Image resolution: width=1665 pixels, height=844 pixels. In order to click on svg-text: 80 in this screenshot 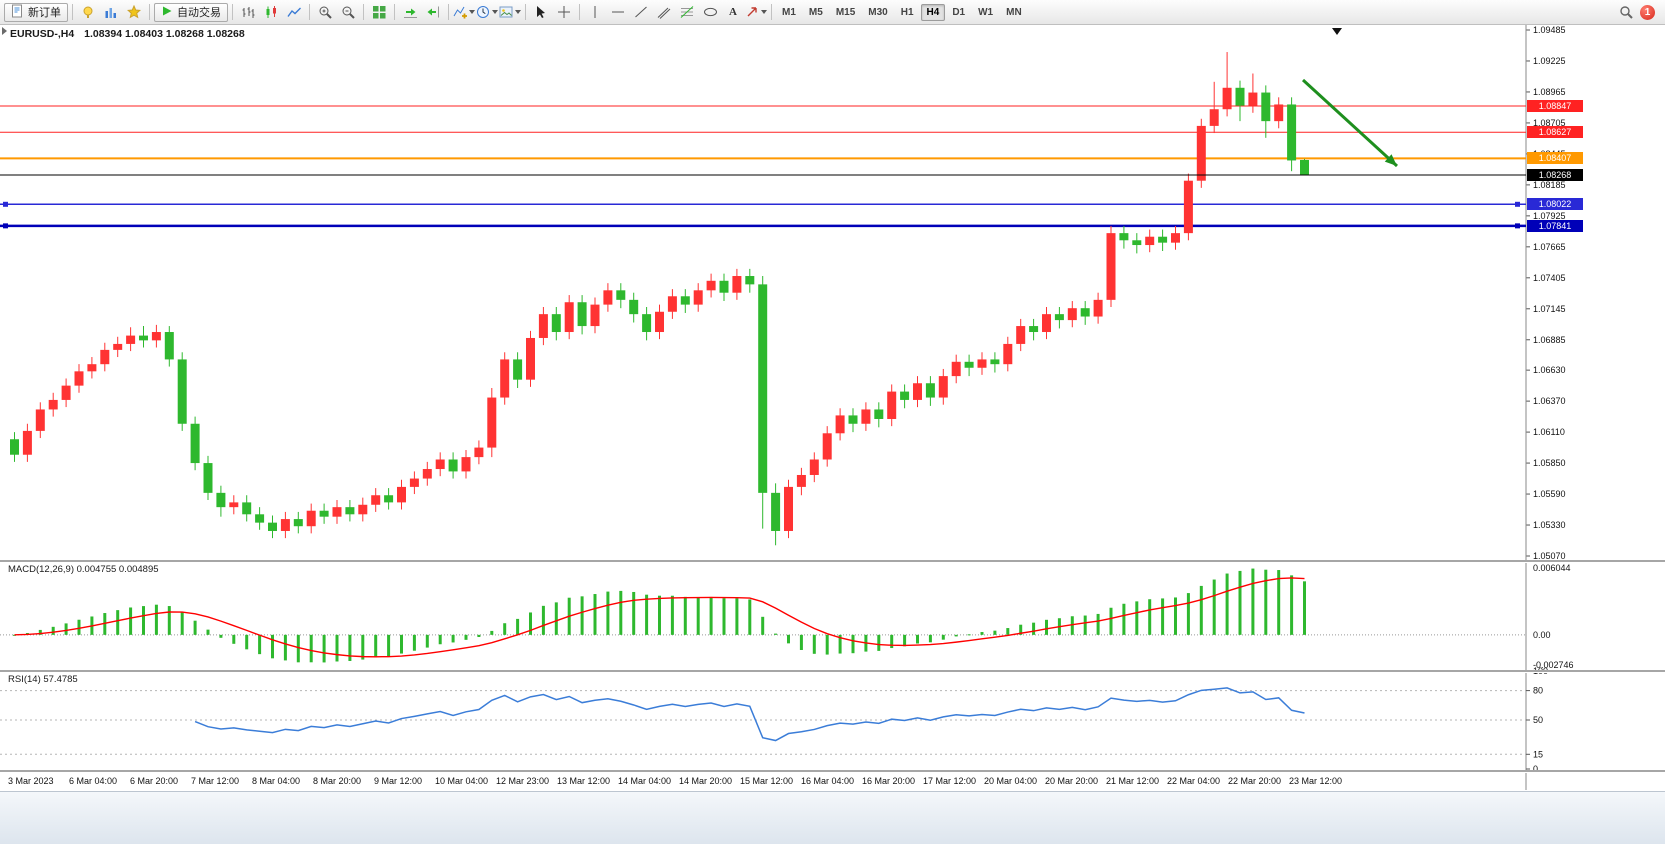, I will do `click(1538, 691)`.